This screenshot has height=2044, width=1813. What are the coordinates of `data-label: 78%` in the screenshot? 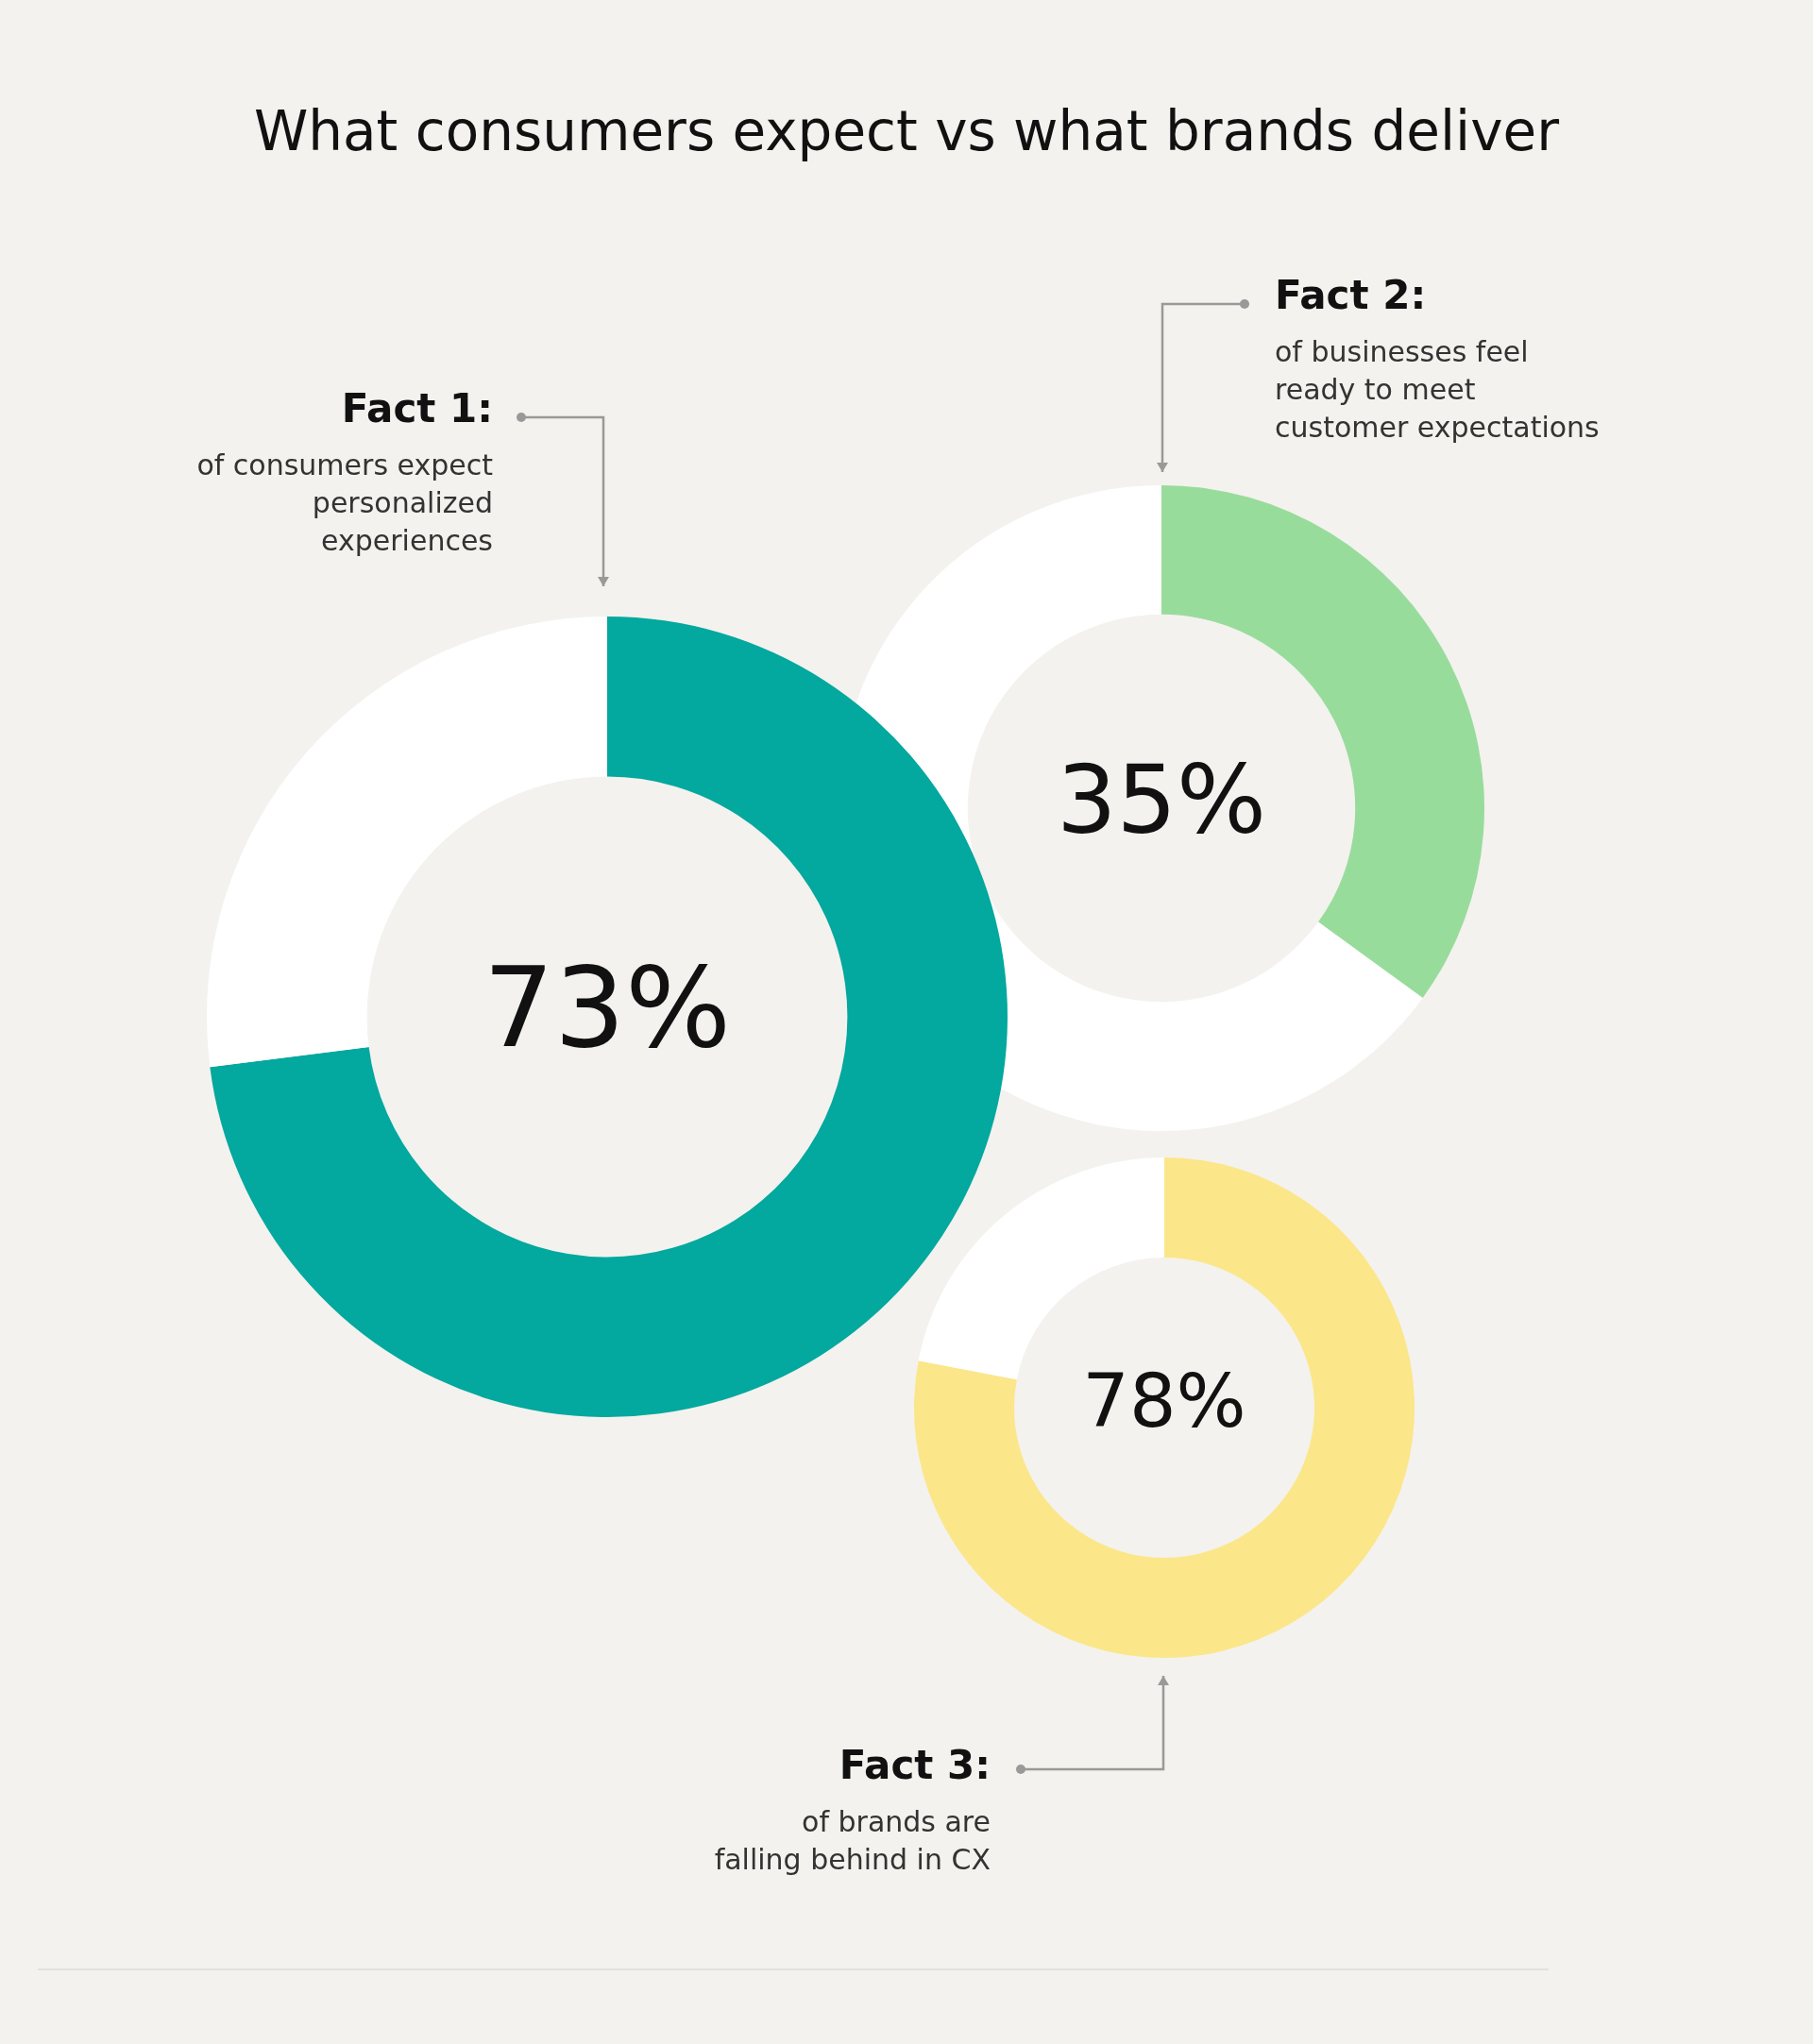 It's located at (1164, 1401).